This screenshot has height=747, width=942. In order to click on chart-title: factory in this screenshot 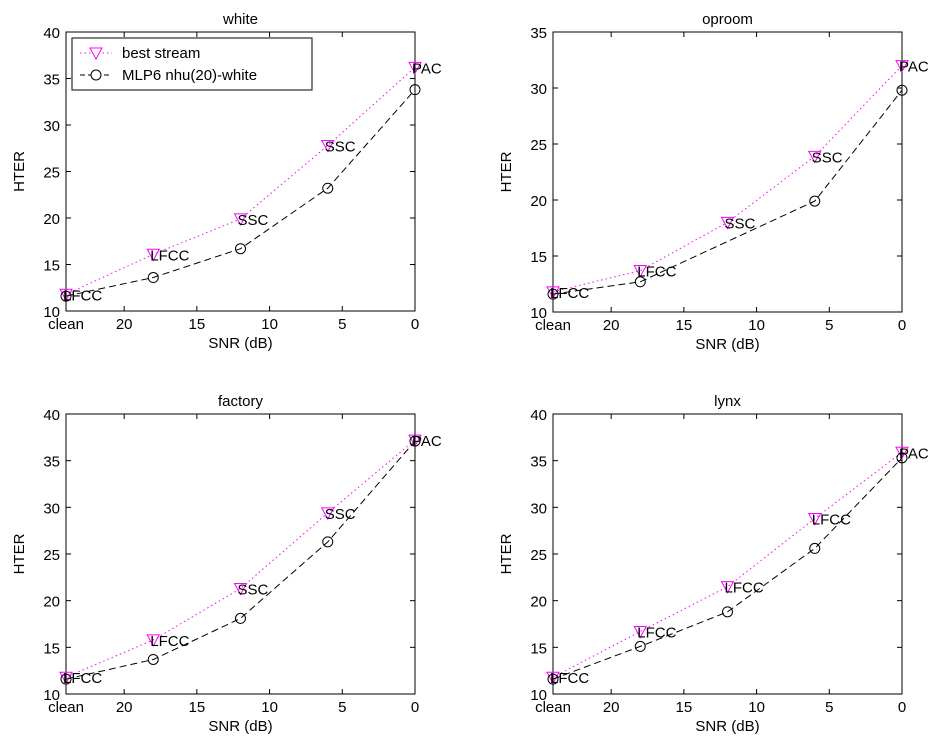, I will do `click(241, 401)`.